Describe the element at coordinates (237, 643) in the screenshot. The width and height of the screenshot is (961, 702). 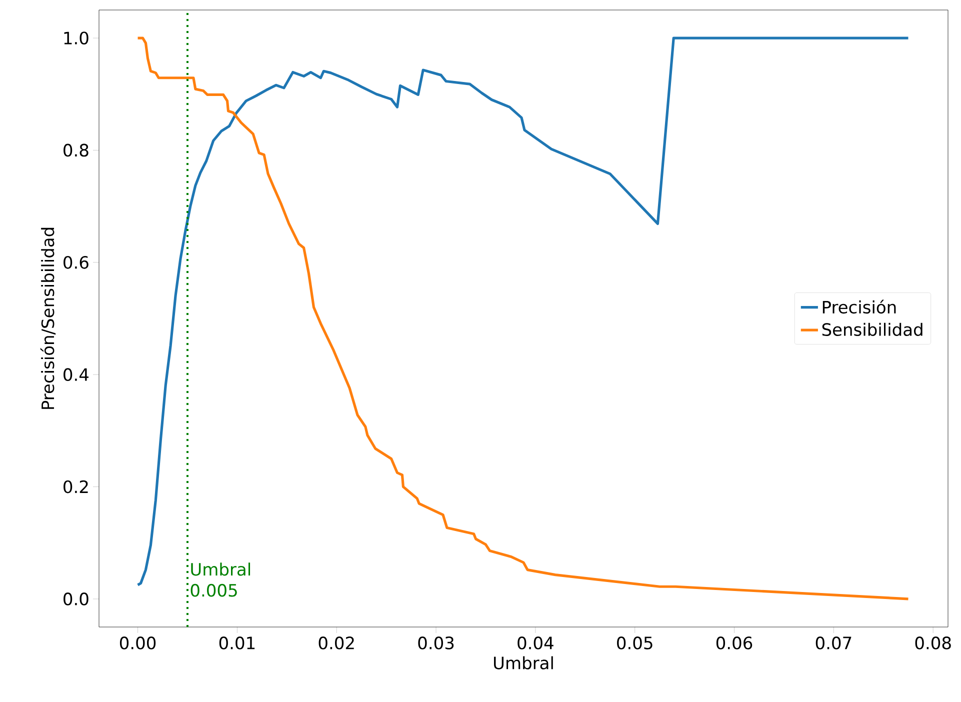
I see `x-tick-label: 0.01` at that location.